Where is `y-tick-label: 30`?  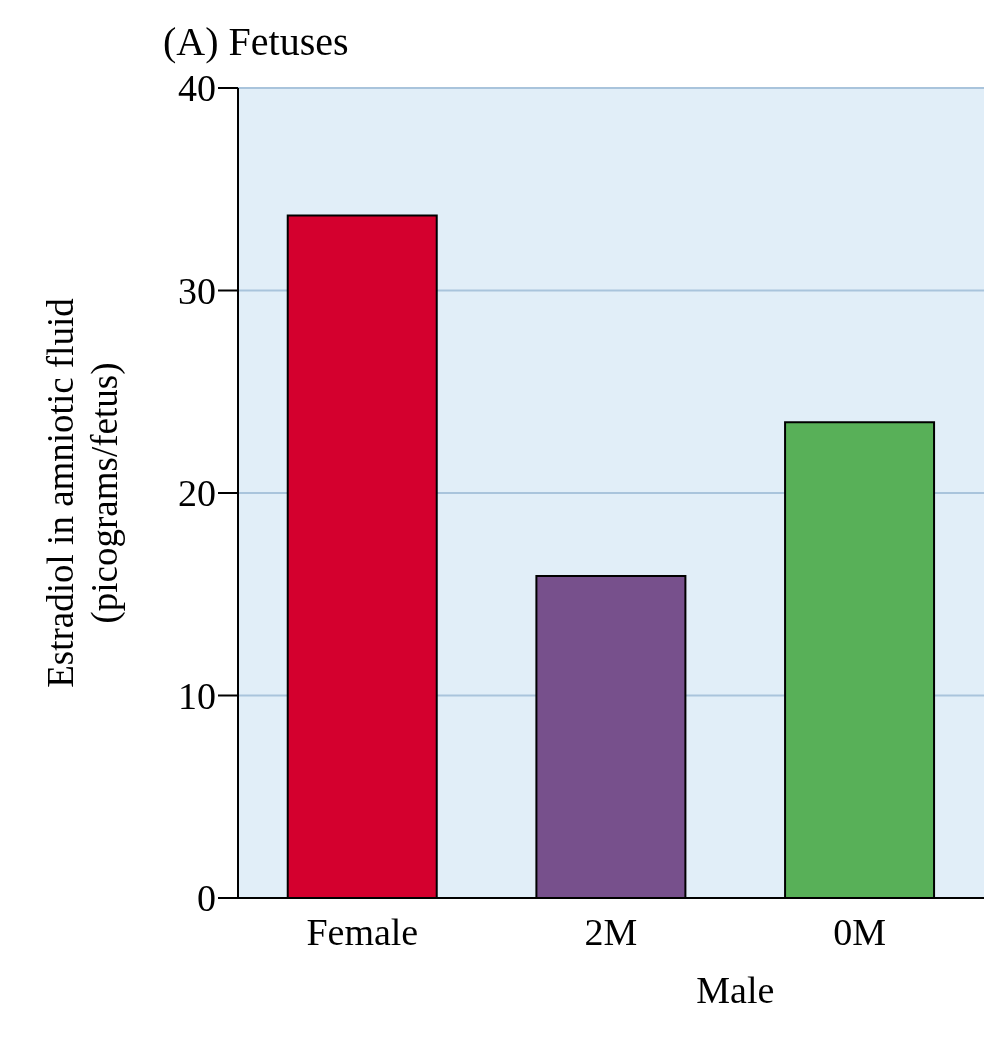
y-tick-label: 30 is located at coordinates (197, 290).